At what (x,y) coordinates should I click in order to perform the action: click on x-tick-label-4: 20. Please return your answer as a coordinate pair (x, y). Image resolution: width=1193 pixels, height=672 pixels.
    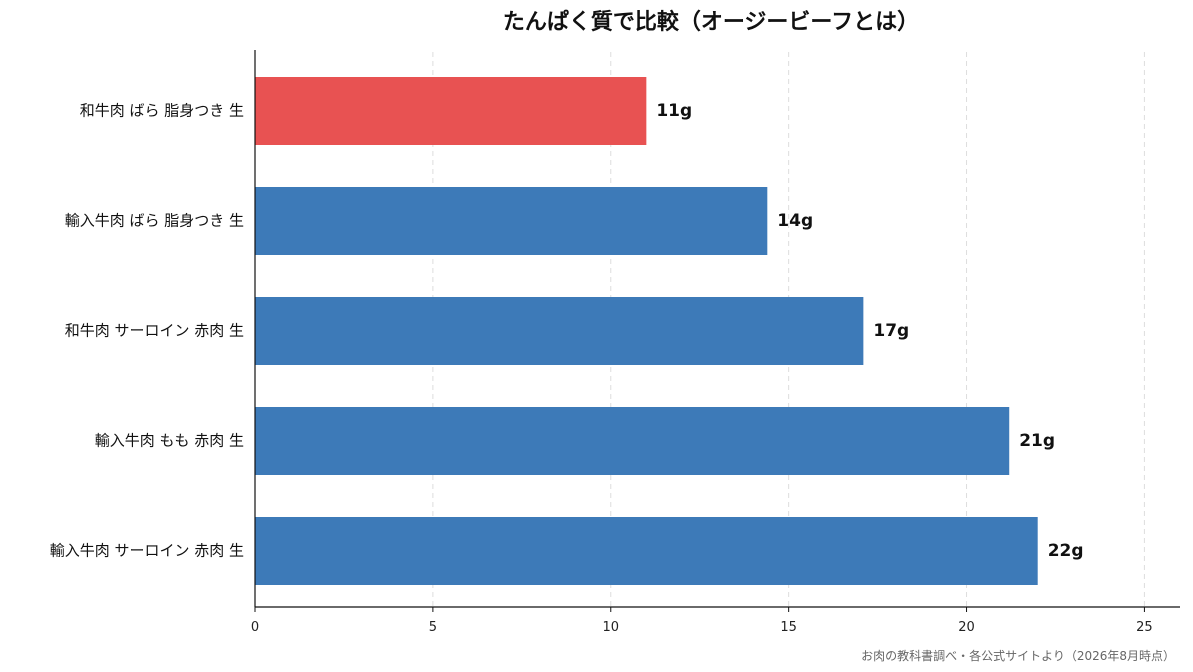
    Looking at the image, I should click on (966, 627).